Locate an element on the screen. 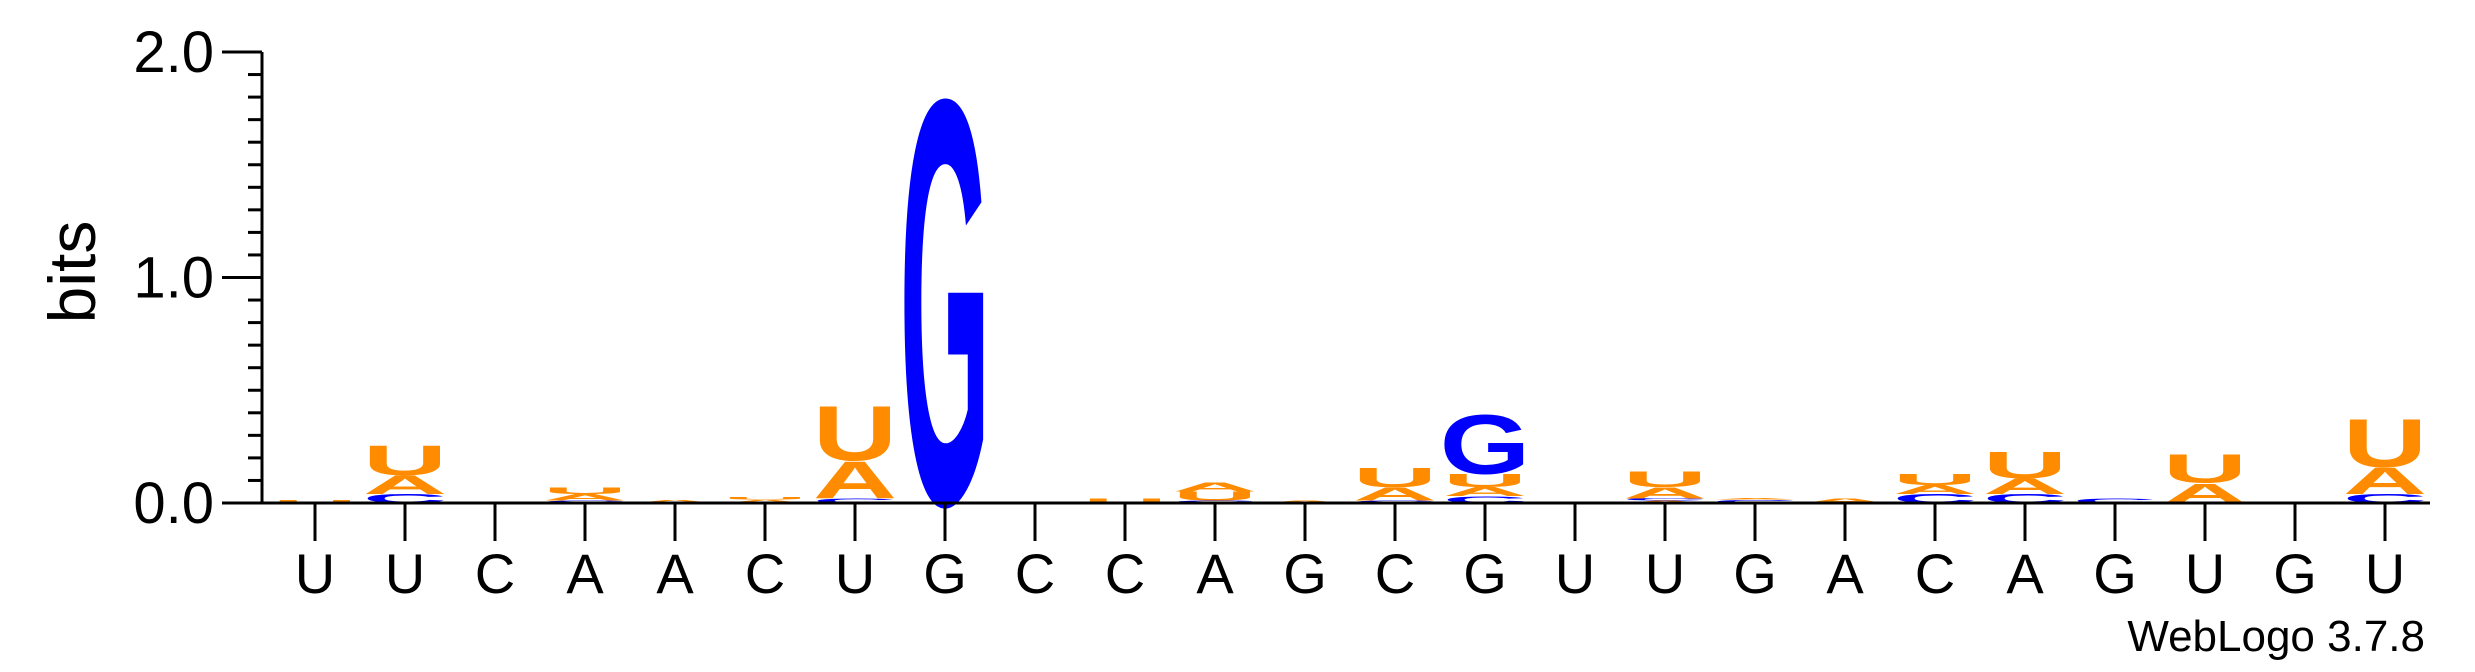  y-tick-label: 2.0 is located at coordinates (173, 52).